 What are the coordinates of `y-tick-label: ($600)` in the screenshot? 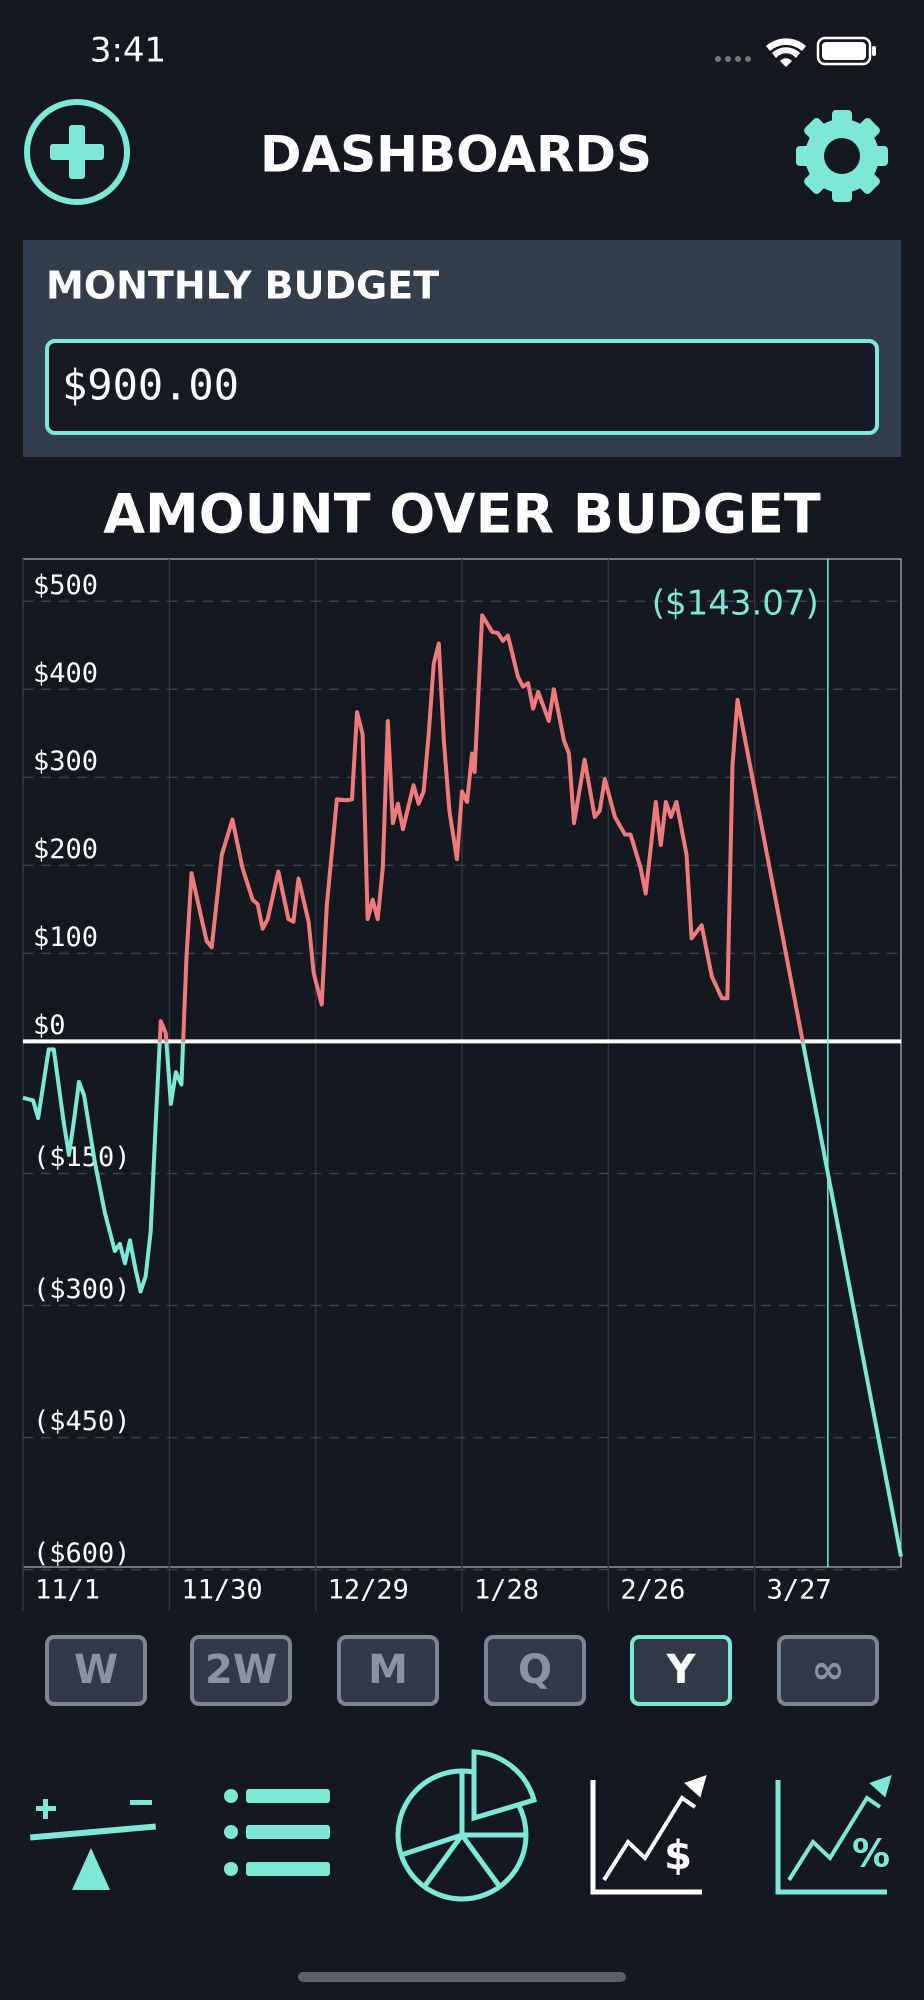 It's located at (82, 1553).